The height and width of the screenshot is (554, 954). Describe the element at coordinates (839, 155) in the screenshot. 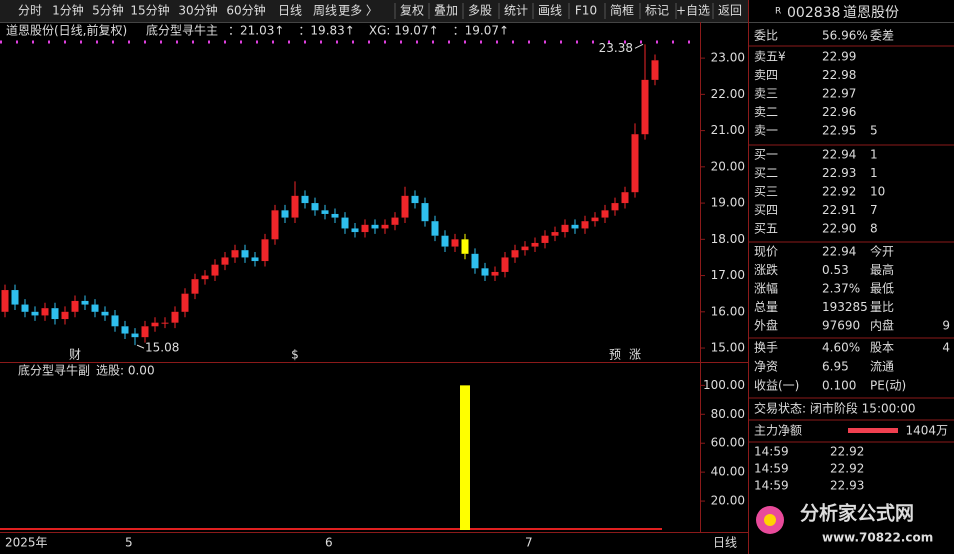

I see `quote-cell: 22.94` at that location.